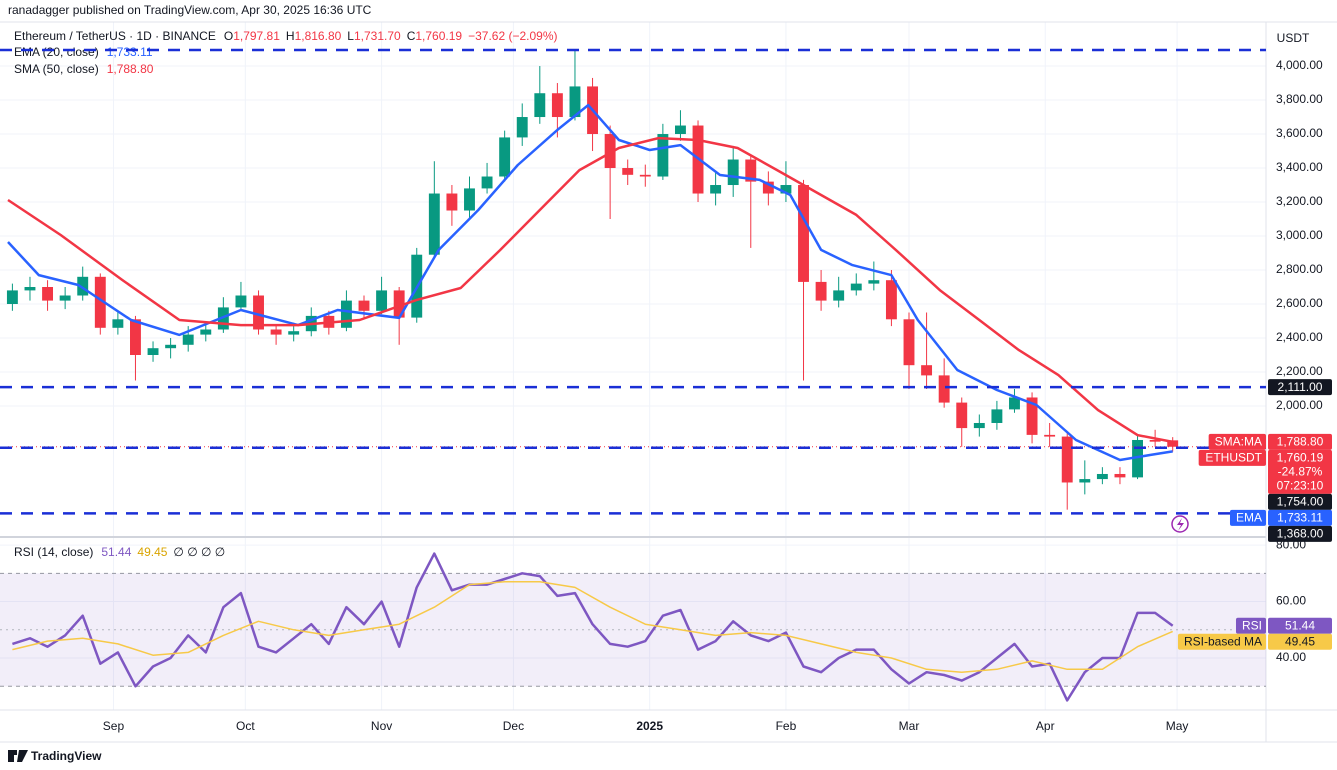 Image resolution: width=1337 pixels, height=770 pixels. Describe the element at coordinates (18, 756) in the screenshot. I see `footer-logo` at that location.